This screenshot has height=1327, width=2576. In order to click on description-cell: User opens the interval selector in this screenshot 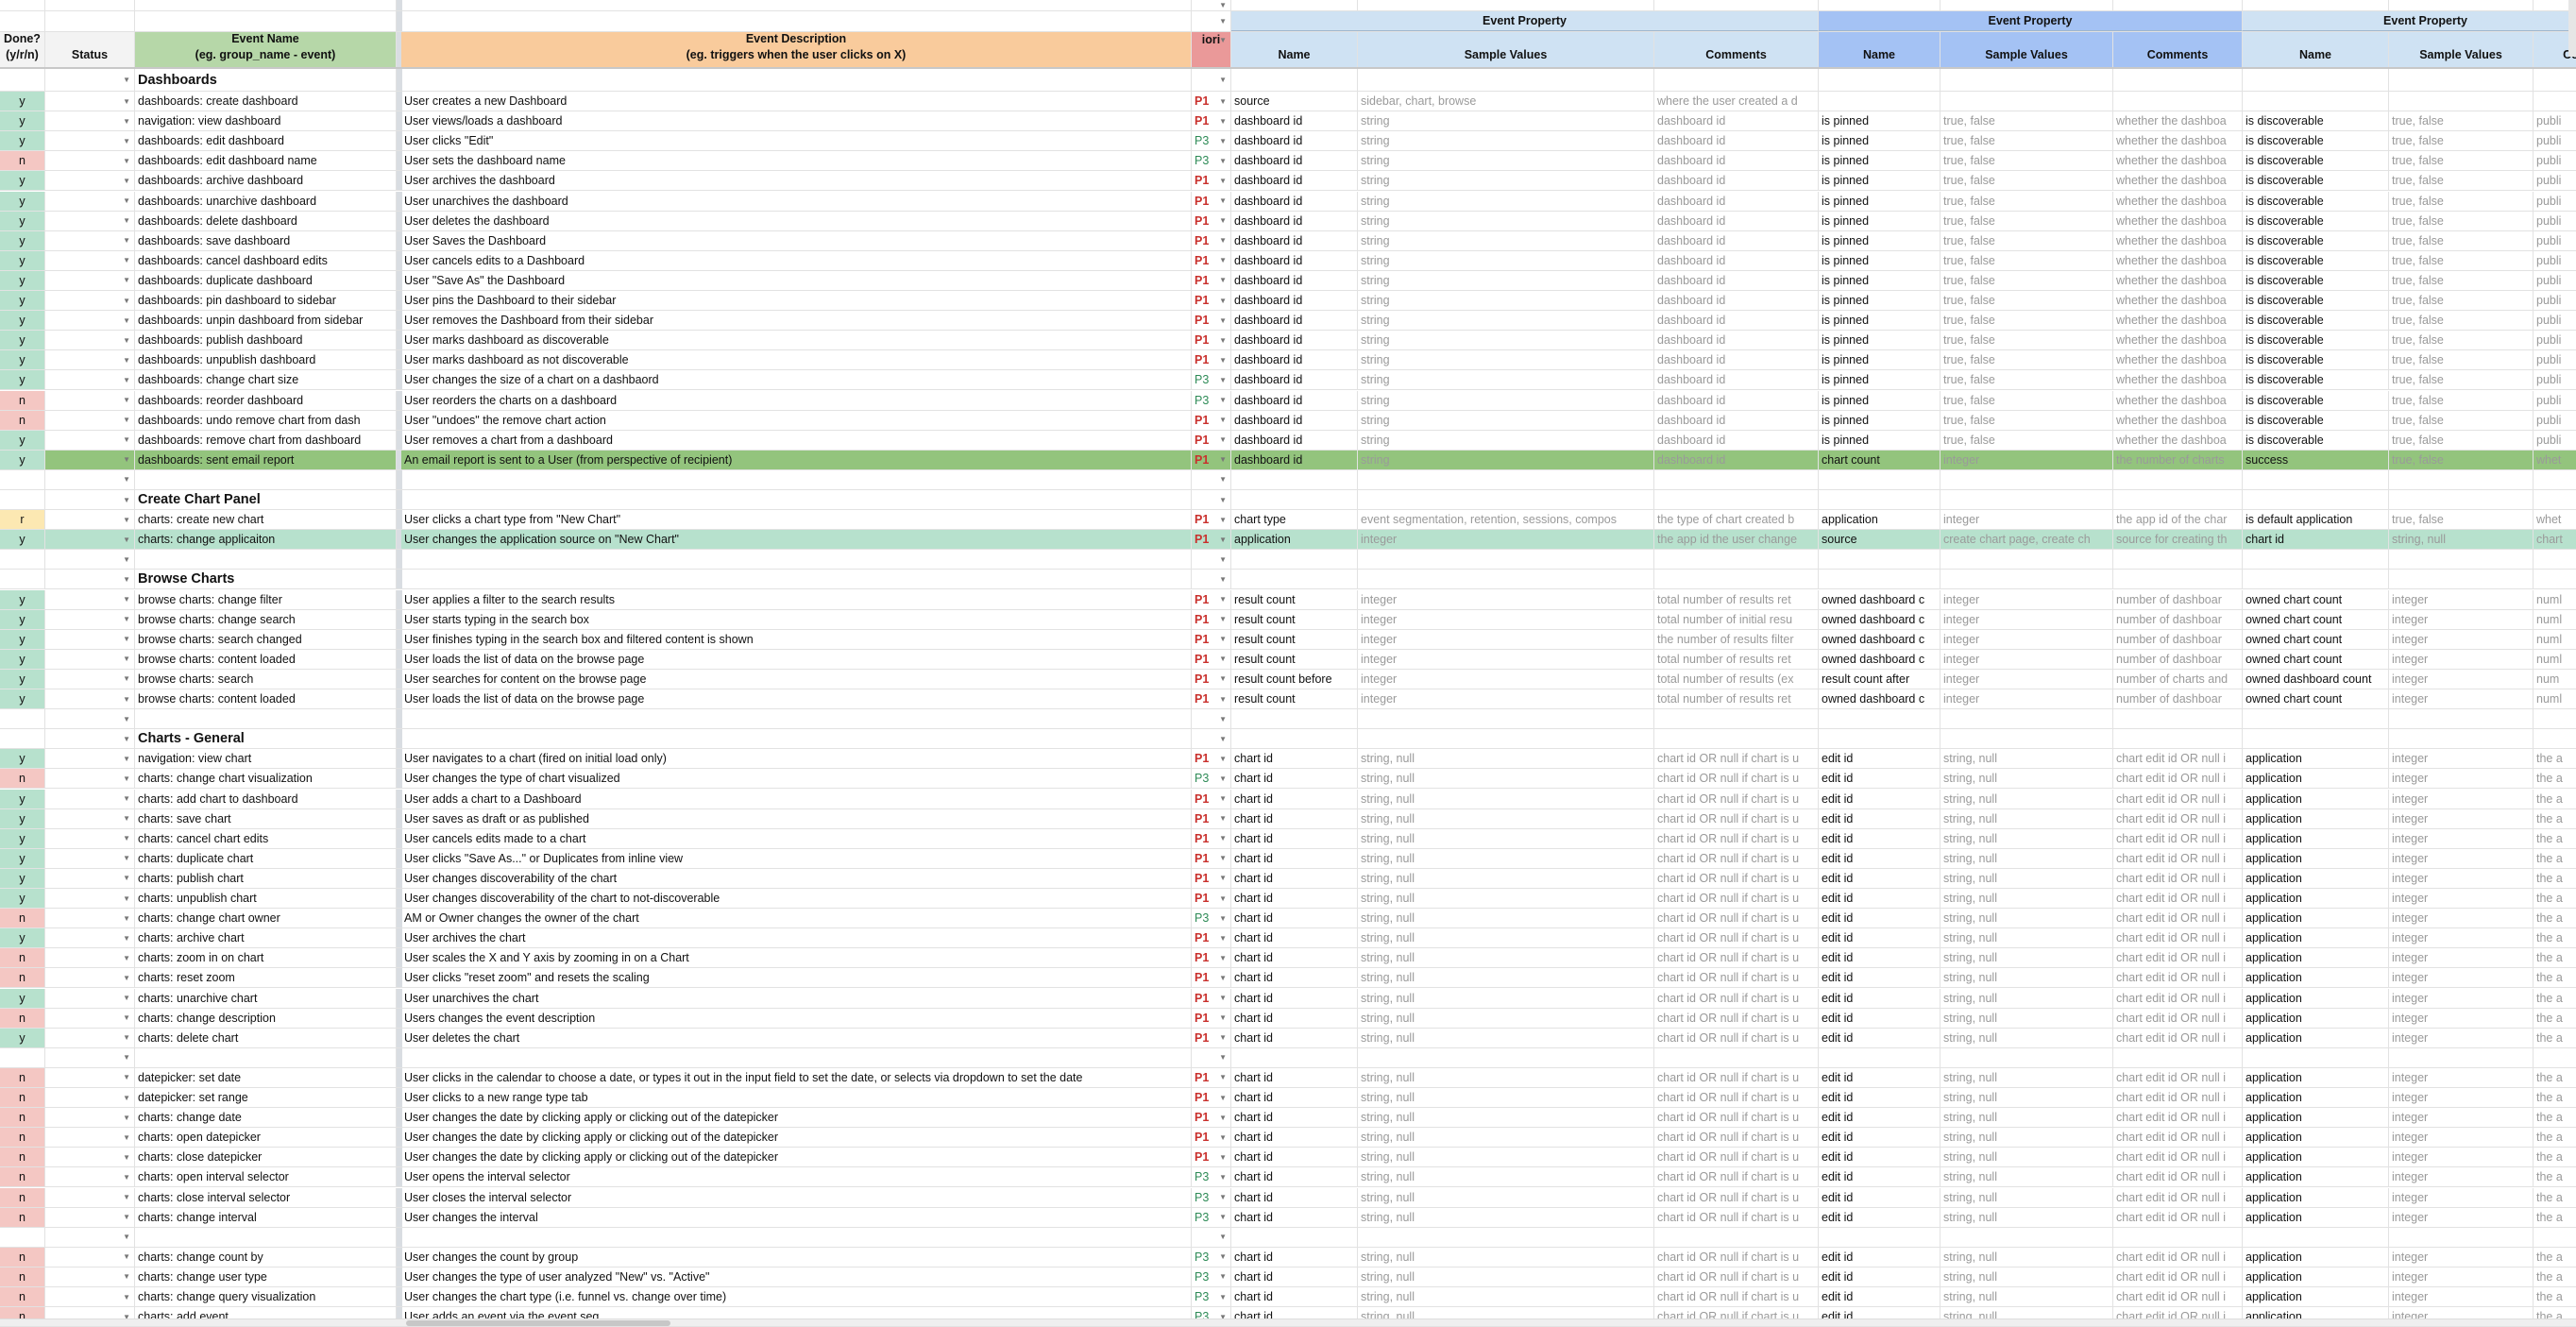, I will do `click(796, 1177)`.